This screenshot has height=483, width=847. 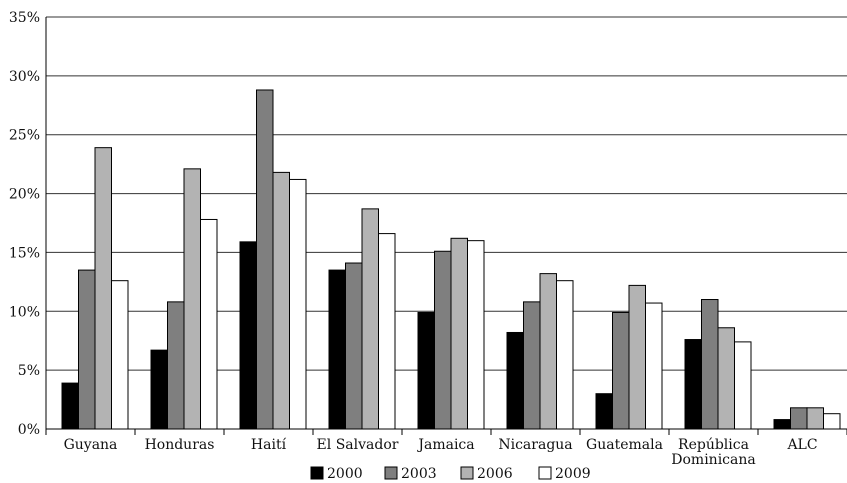 I want to click on legend-label: 2003, so click(x=419, y=474).